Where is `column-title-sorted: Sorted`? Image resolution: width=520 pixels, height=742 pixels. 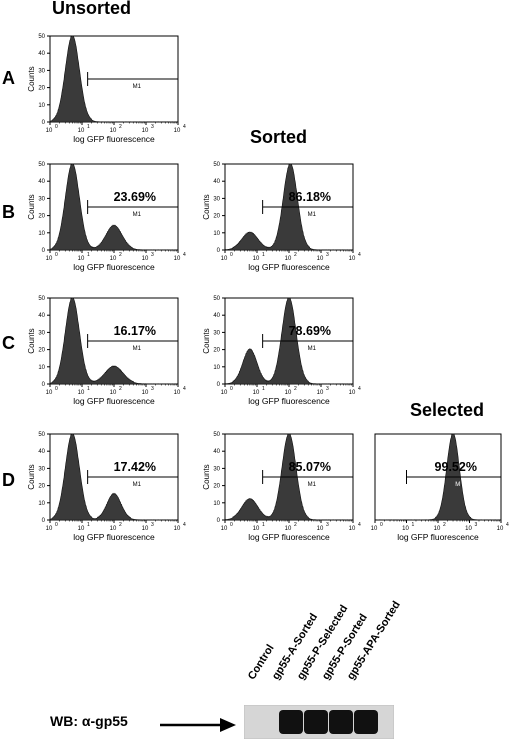 column-title-sorted: Sorted is located at coordinates (279, 137).